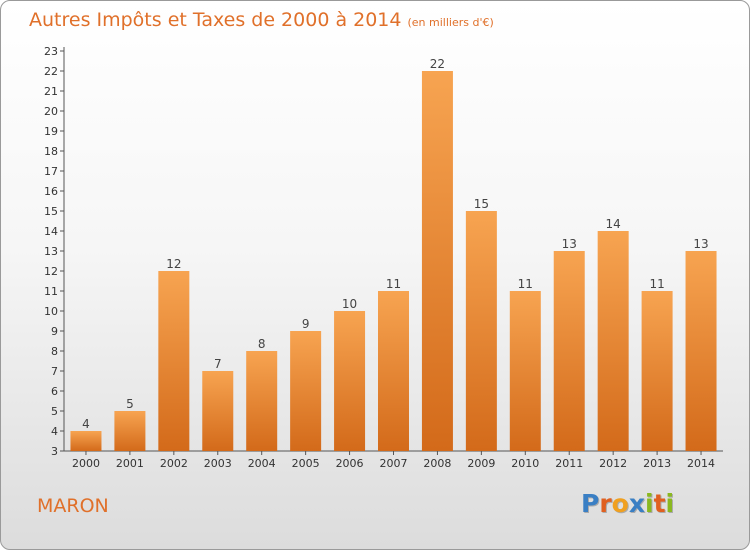 This screenshot has height=550, width=750. Describe the element at coordinates (481, 204) in the screenshot. I see `bar-value-label: 15` at that location.